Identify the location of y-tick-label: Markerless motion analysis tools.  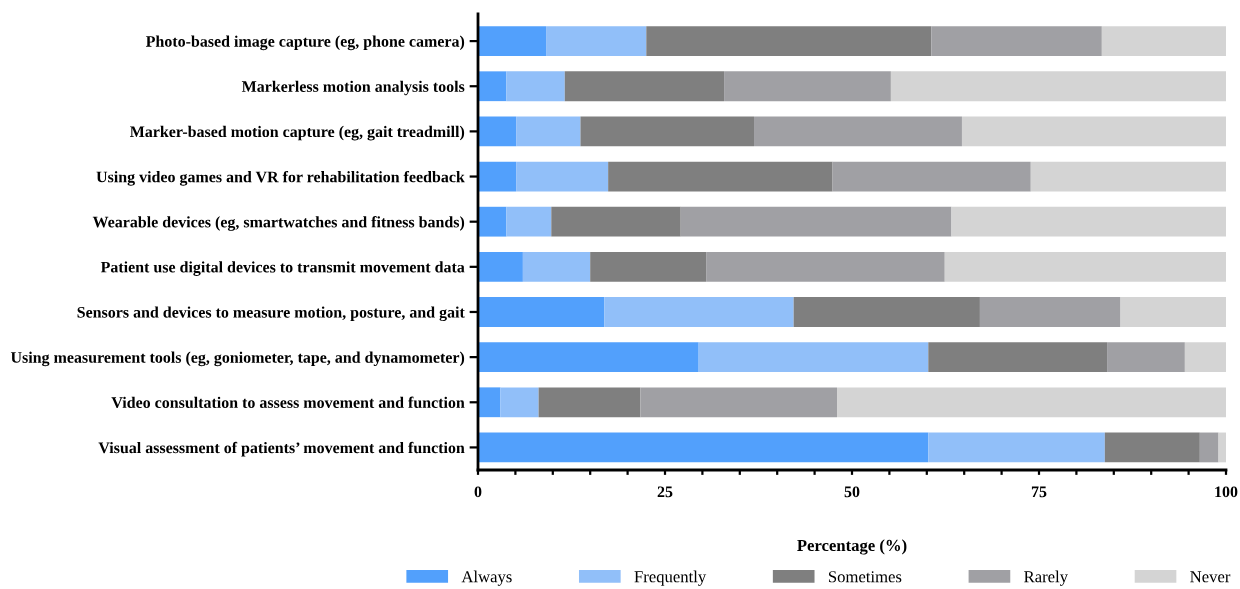
(353, 88).